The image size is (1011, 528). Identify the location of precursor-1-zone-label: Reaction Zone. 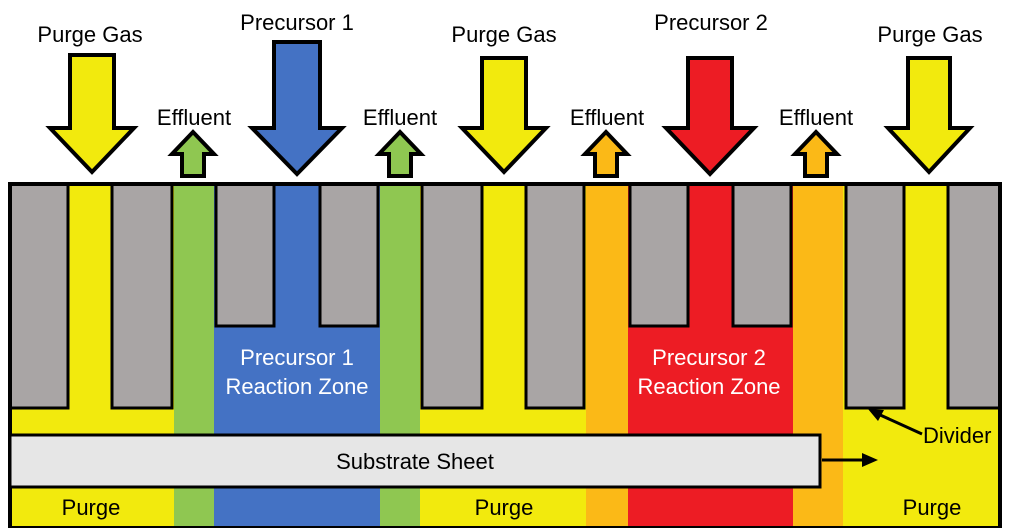
(296, 386).